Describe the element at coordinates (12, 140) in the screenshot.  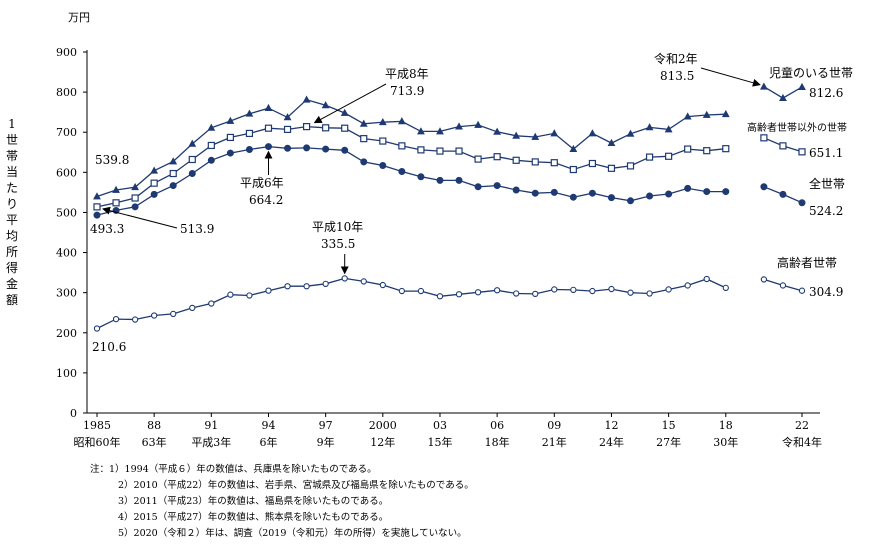
I see `y-axis-label-char: 世` at that location.